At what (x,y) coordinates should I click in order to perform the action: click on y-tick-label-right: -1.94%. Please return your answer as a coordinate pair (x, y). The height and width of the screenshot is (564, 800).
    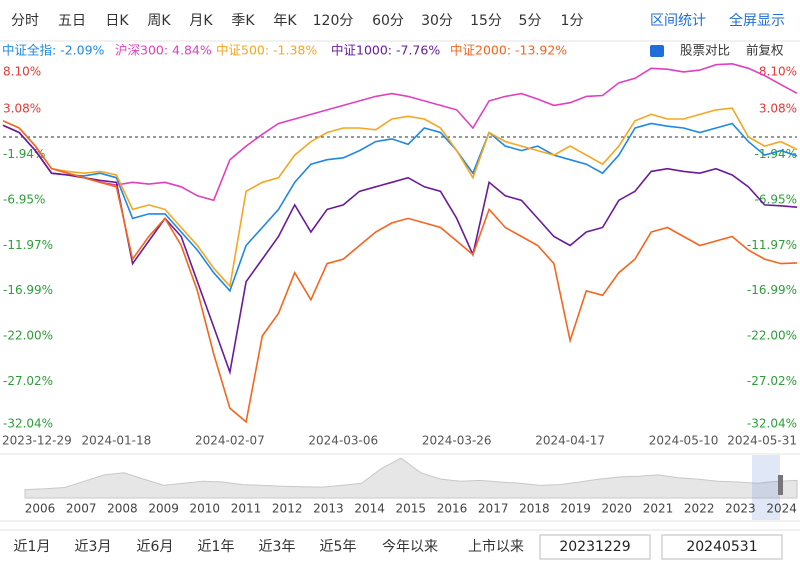
    Looking at the image, I should click on (776, 154).